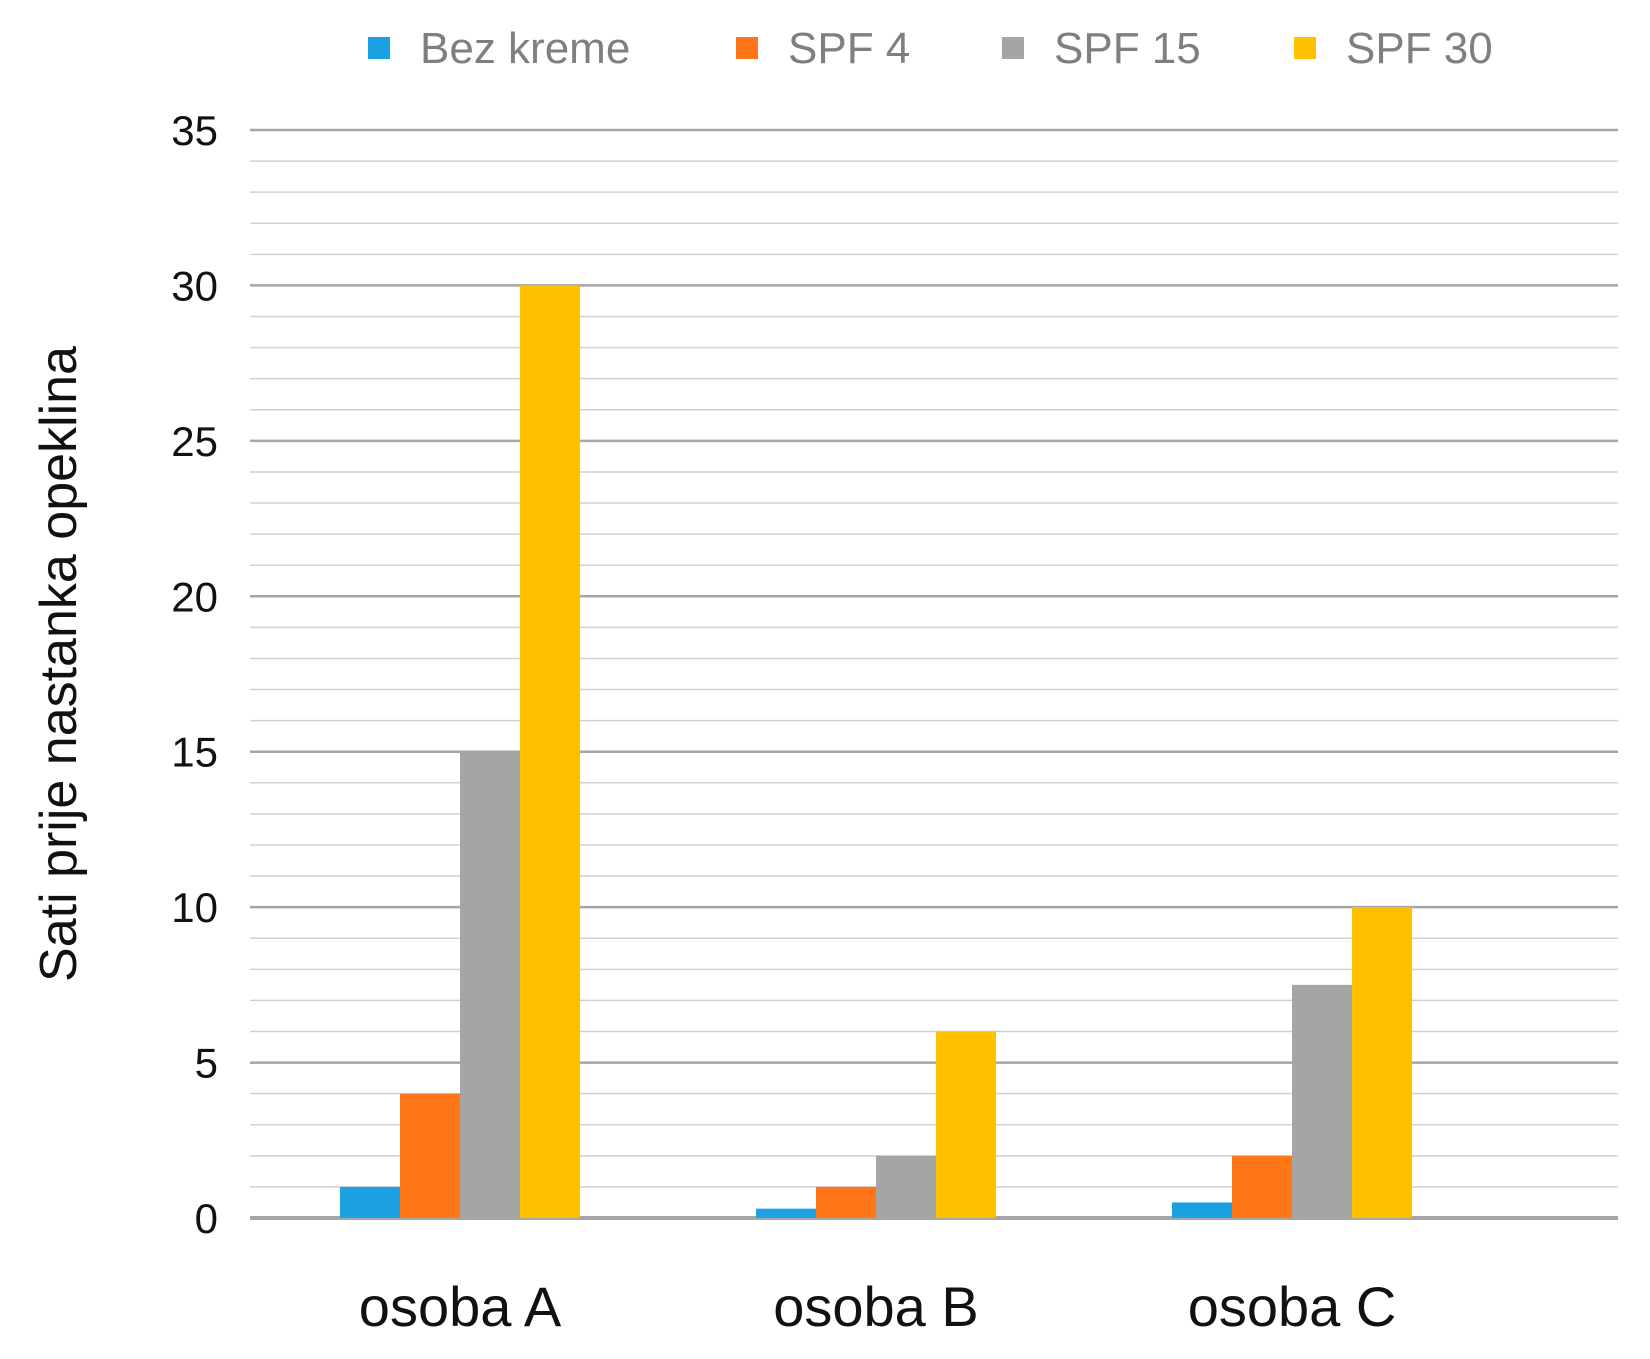 The image size is (1650, 1359). What do you see at coordinates (550, 751) in the screenshot?
I see `bar-spf-30-osoba-a` at bounding box center [550, 751].